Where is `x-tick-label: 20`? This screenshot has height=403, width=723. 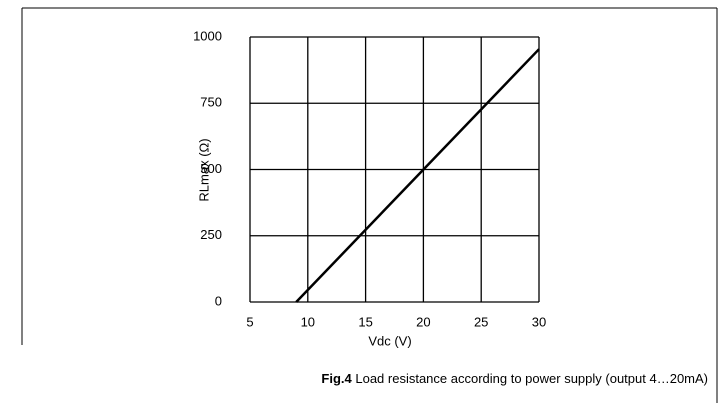
x-tick-label: 20 is located at coordinates (423, 321).